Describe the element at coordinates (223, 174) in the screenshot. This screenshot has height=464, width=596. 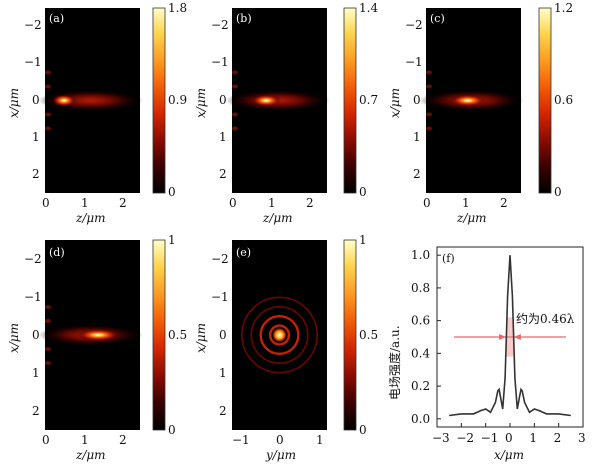
I see `panel-b-ytick: 2` at that location.